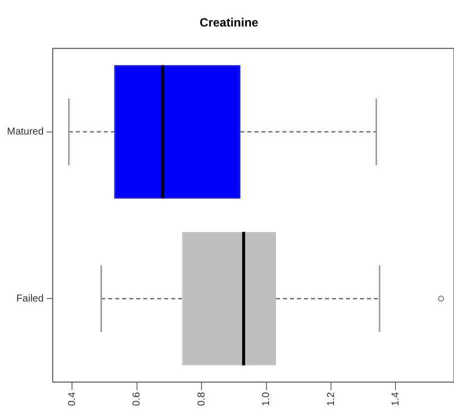 This screenshot has width=454, height=412. I want to click on x-tick-label: 1.4, so click(396, 399).